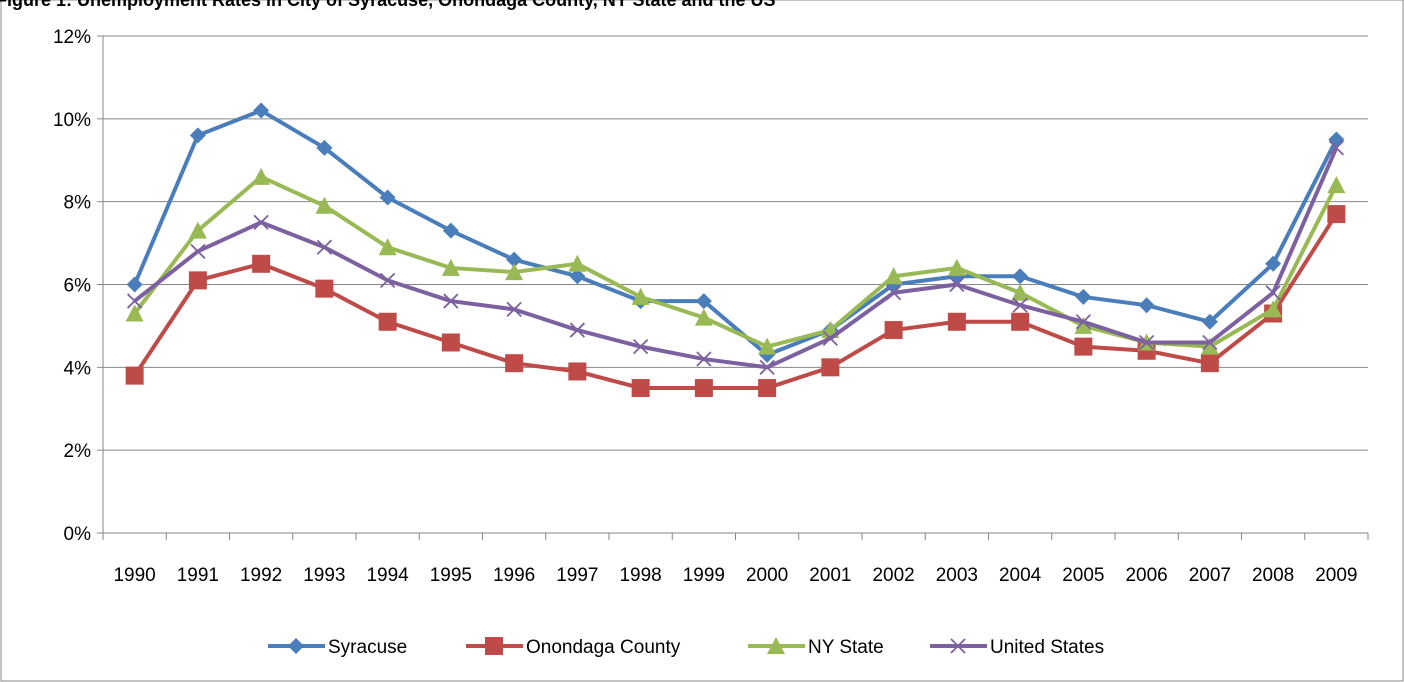 This screenshot has height=682, width=1404. I want to click on legend-label: United States, so click(1047, 647).